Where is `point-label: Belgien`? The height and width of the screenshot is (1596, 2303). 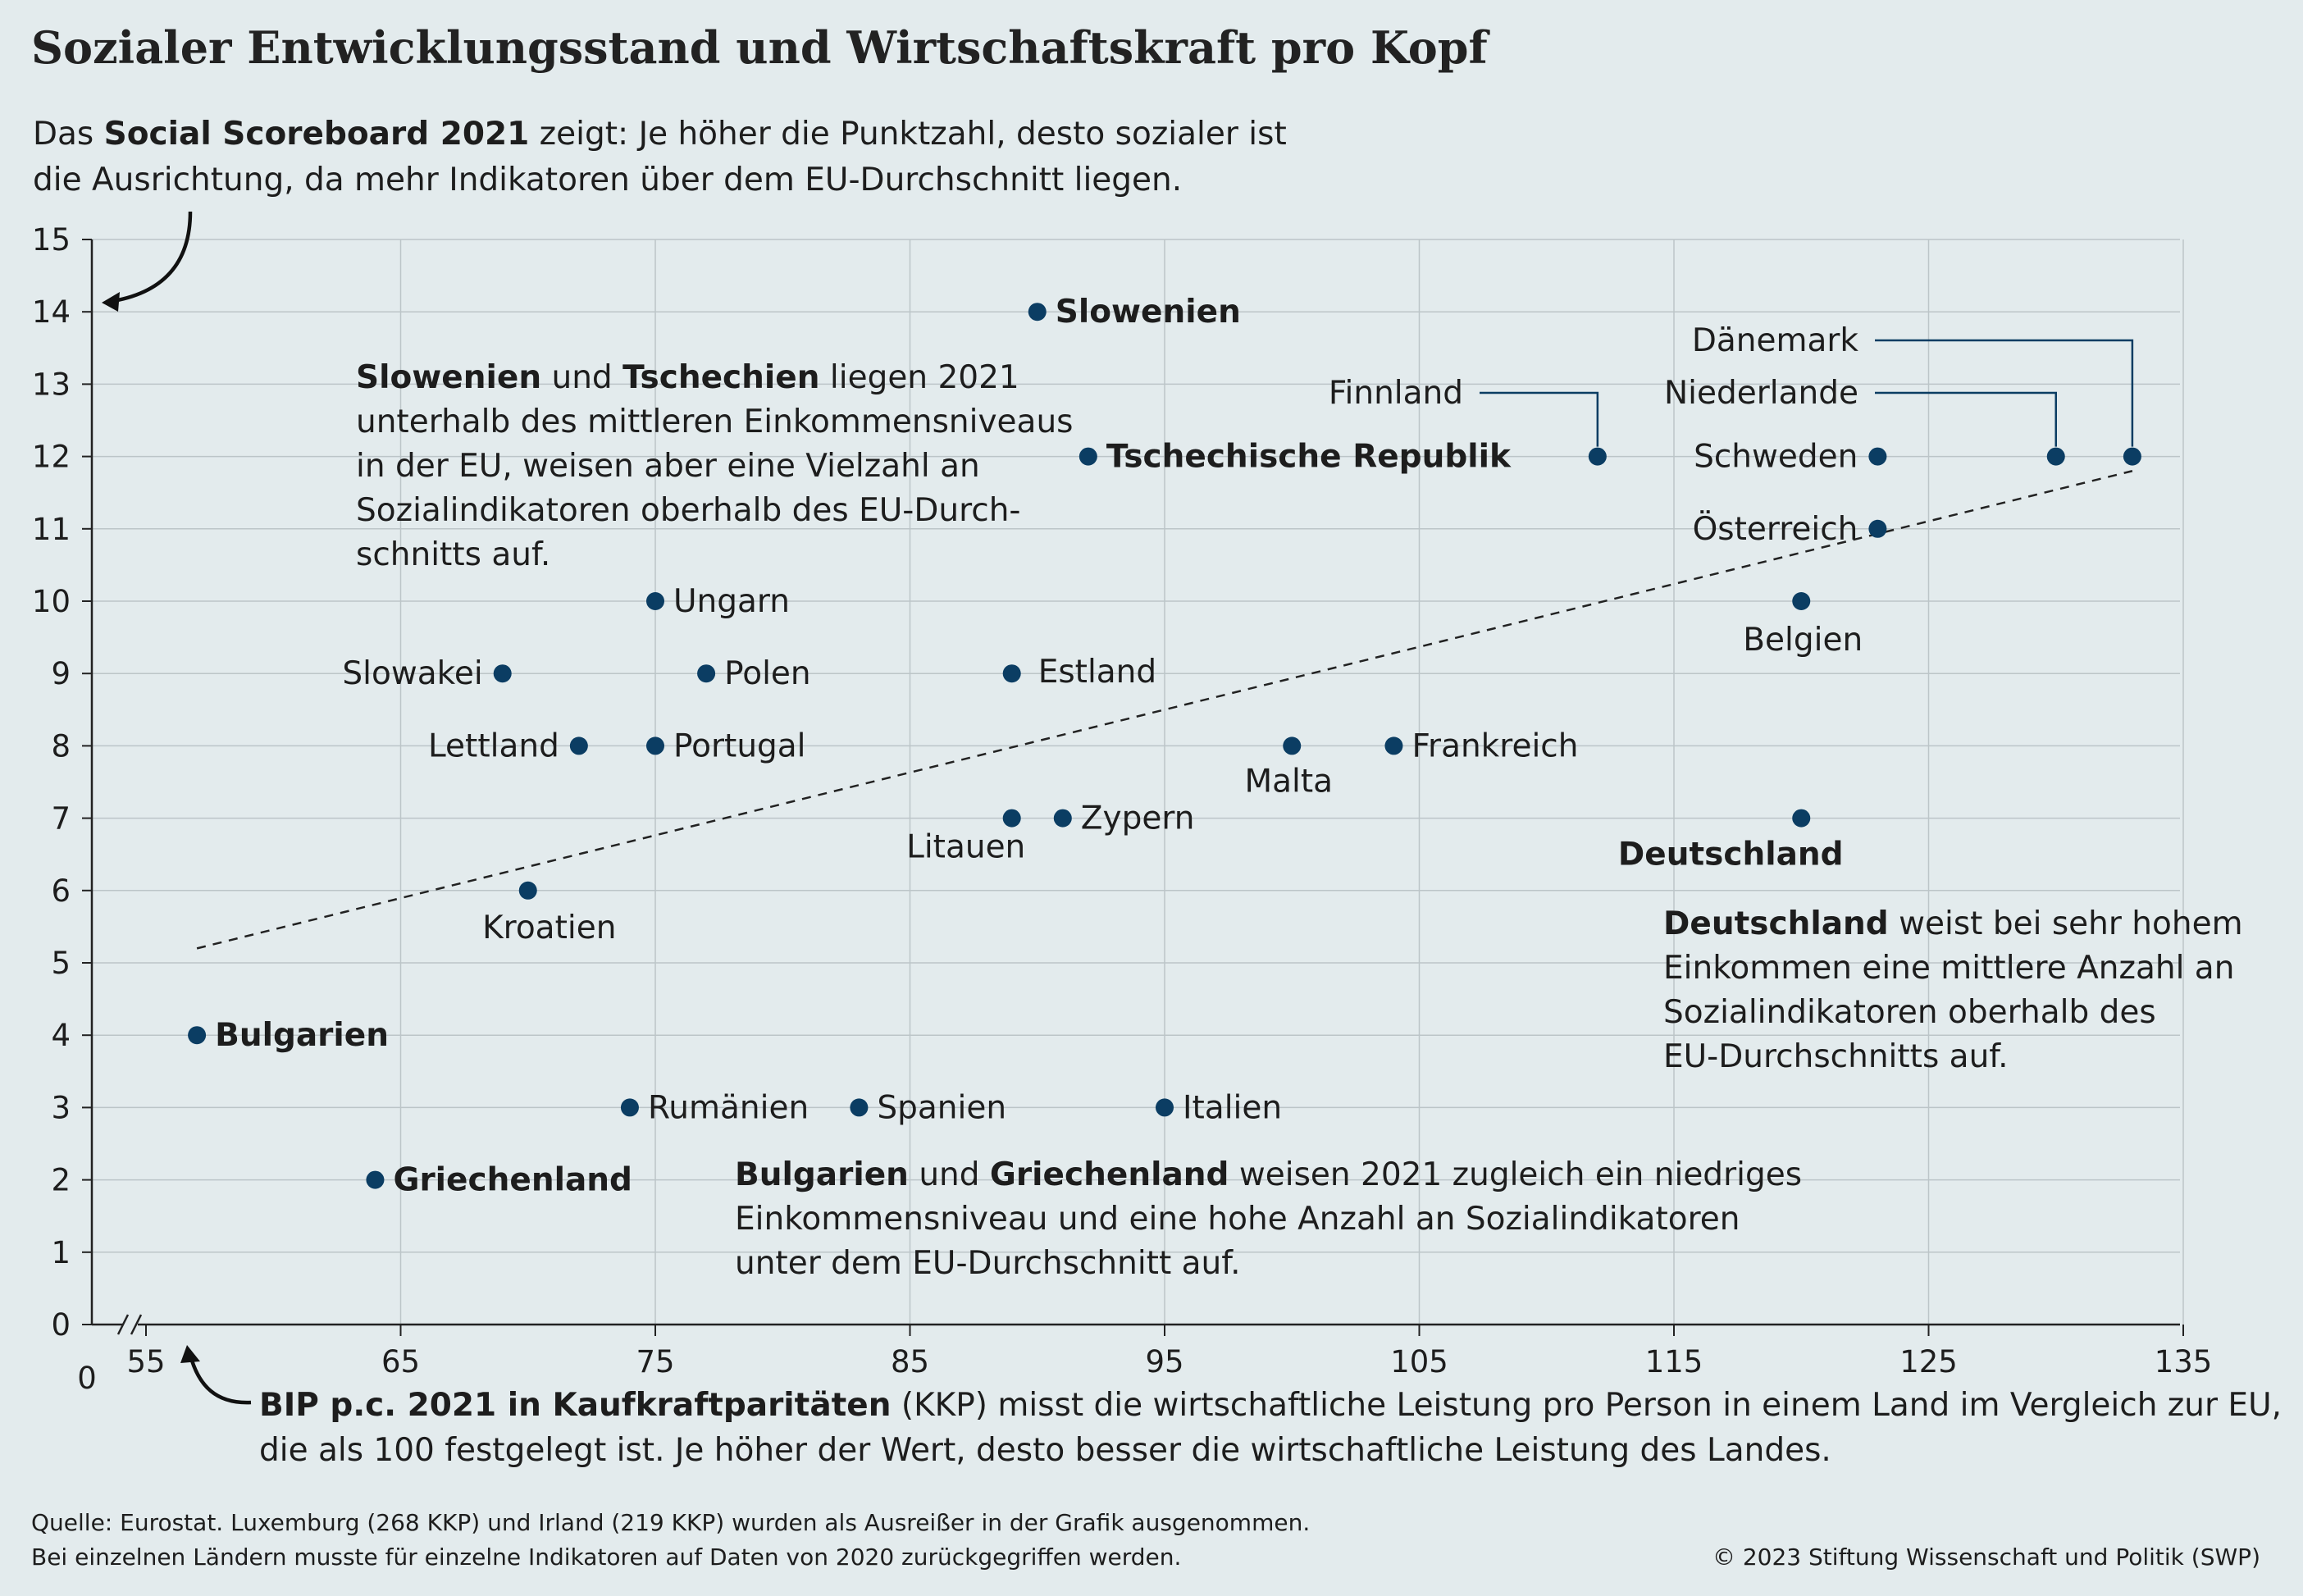 point-label: Belgien is located at coordinates (1803, 640).